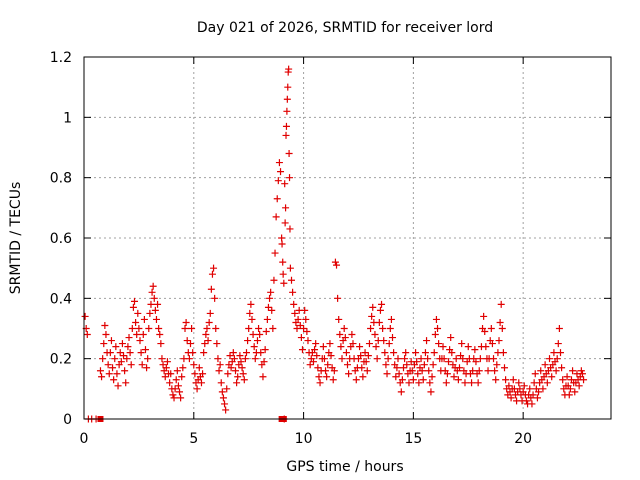 This screenshot has width=640, height=480. Describe the element at coordinates (67, 420) in the screenshot. I see `y-tick-label: 0` at that location.